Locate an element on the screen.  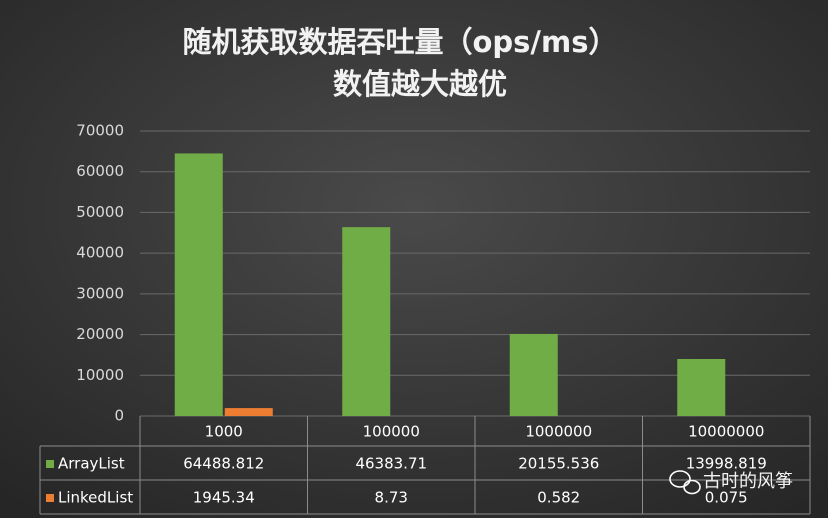
x-tick-label: 1000 is located at coordinates (224, 432).